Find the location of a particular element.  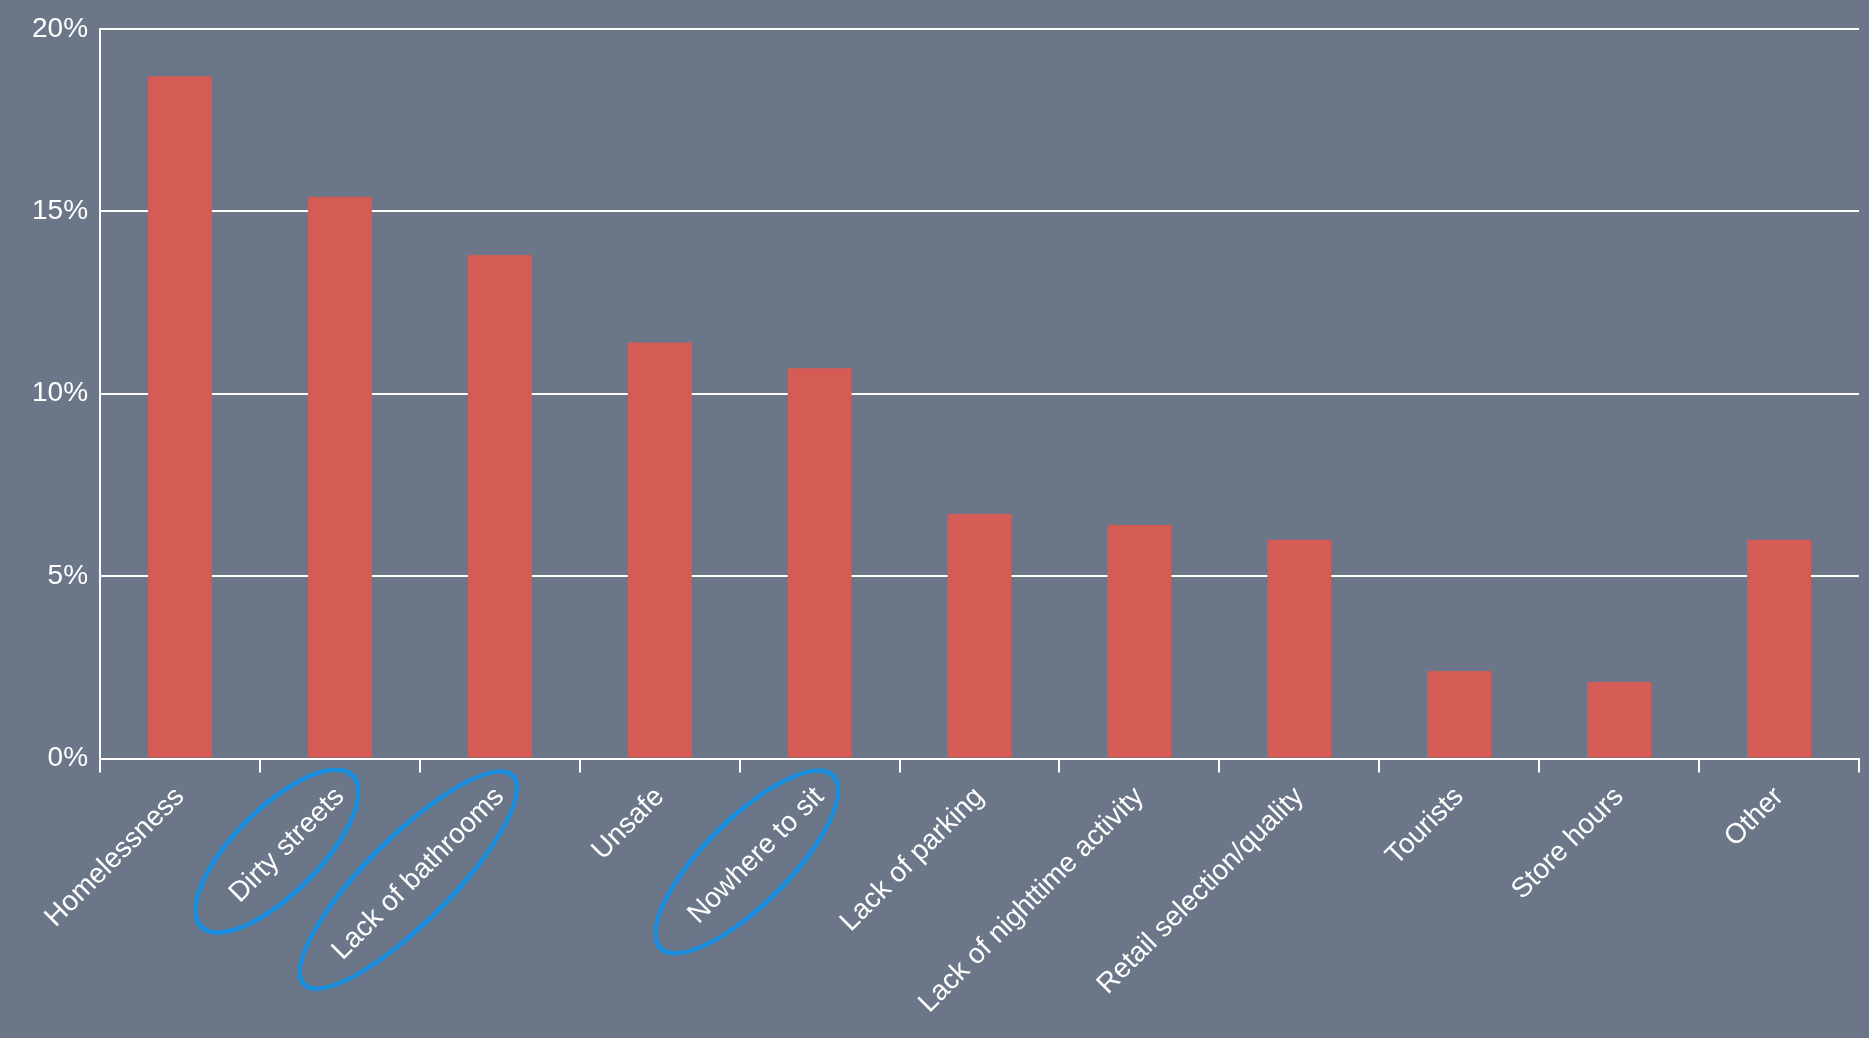

y-tick-label: 0% is located at coordinates (68, 757).